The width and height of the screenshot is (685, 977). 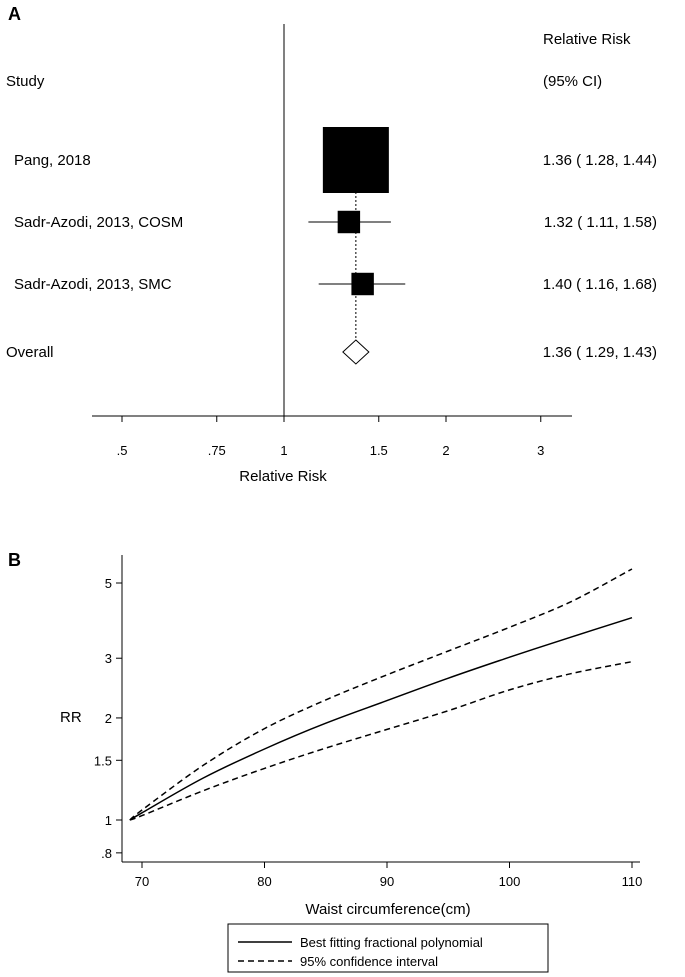 What do you see at coordinates (108, 583) in the screenshot?
I see `y-tick-label: 5` at bounding box center [108, 583].